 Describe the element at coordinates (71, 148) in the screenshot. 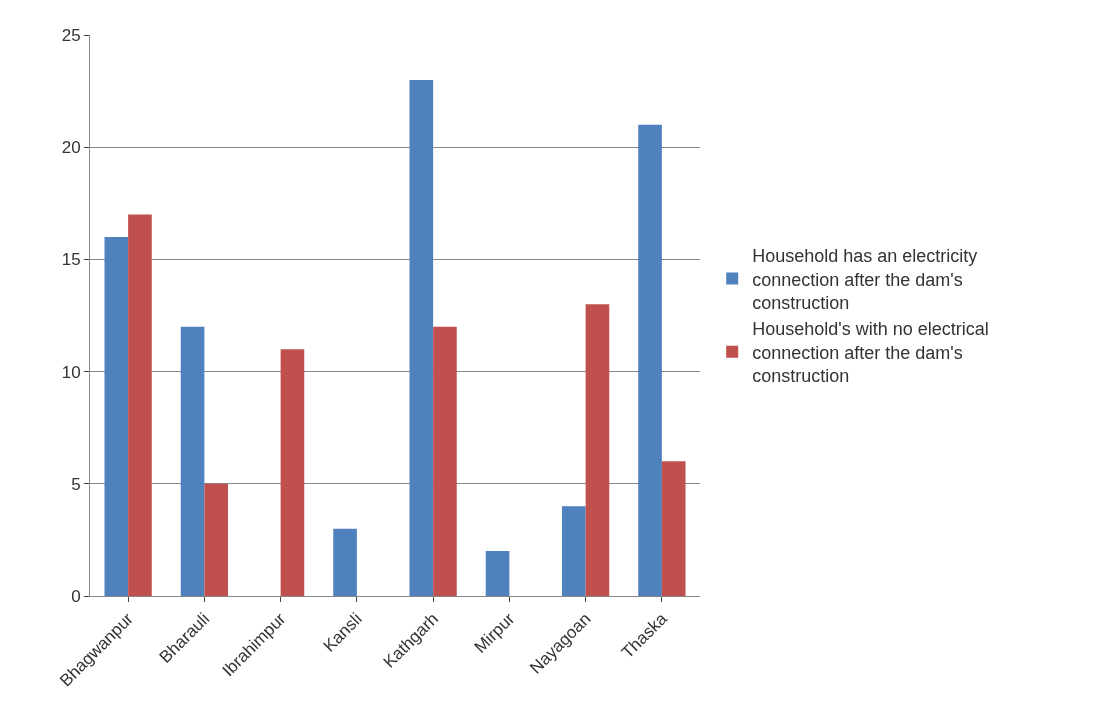

I see `y-tick-label: 20` at that location.